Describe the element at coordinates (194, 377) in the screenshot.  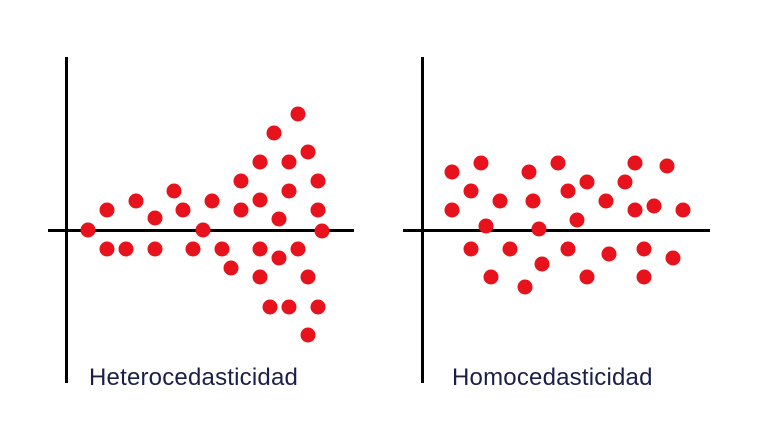
I see `chart-title-heterocedasticidad: Heterocedasticidad` at that location.